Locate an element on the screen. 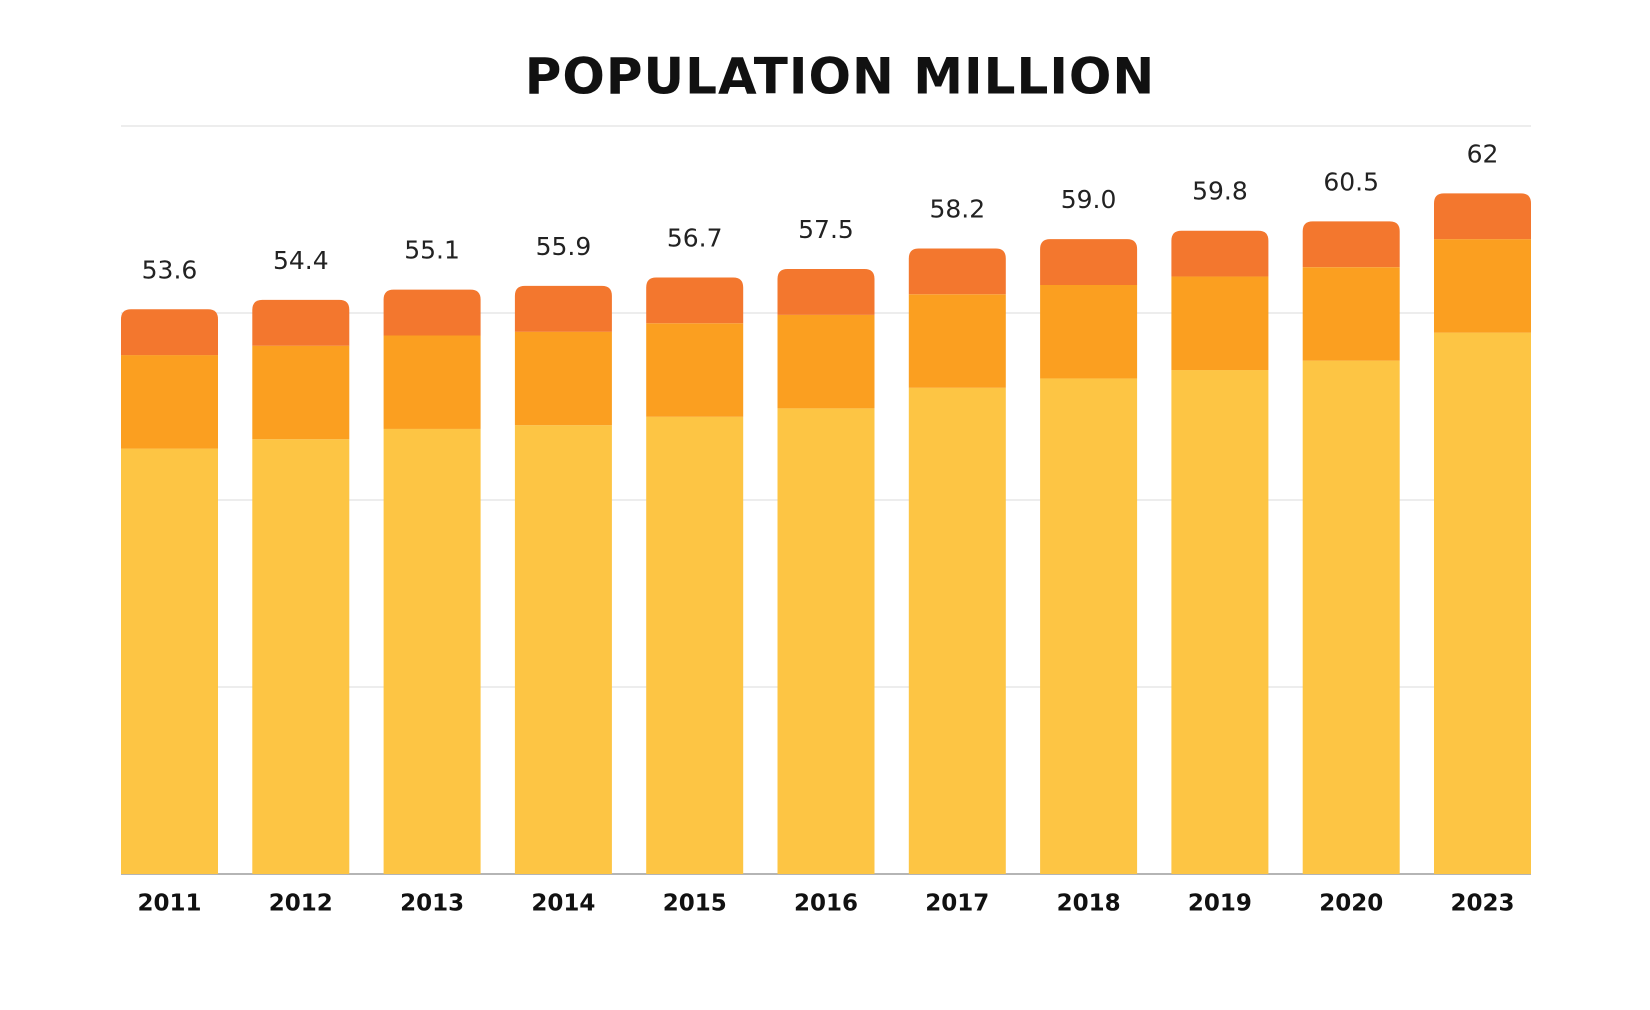  total-label: 54.4 is located at coordinates (301, 260).